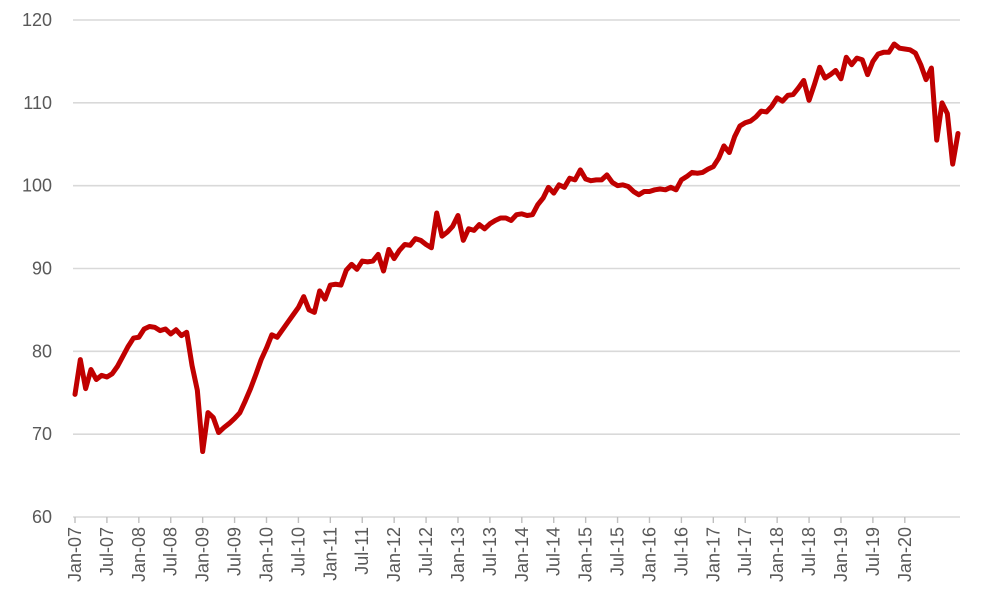 The height and width of the screenshot is (610, 1000). I want to click on x-tick-label: Jul-17, so click(745, 551).